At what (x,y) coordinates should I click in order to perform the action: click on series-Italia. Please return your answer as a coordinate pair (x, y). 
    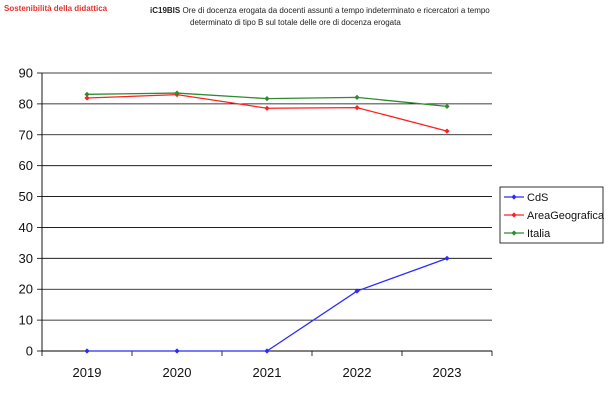
    Looking at the image, I should click on (267, 99).